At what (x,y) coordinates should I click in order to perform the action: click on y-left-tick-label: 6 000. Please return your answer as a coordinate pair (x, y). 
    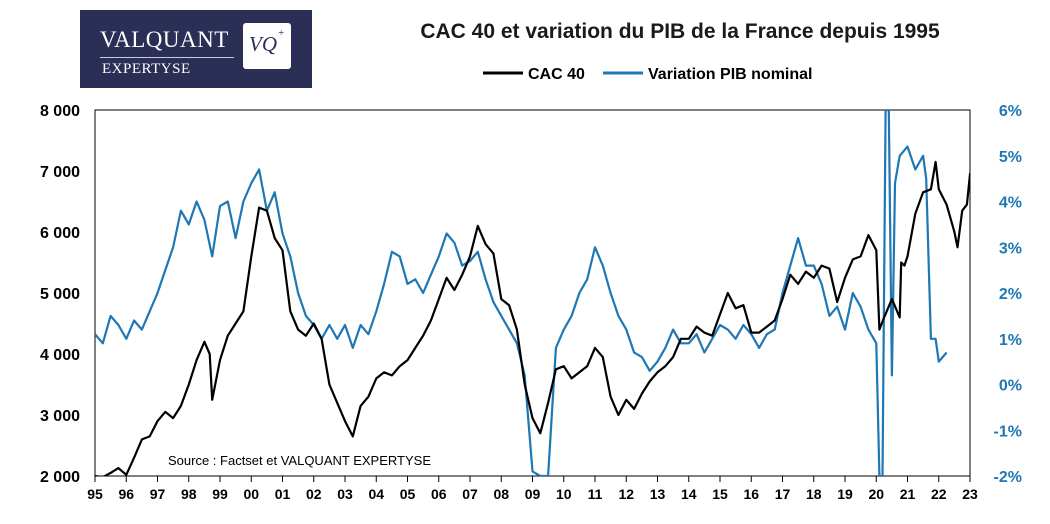
    Looking at the image, I should click on (60, 233).